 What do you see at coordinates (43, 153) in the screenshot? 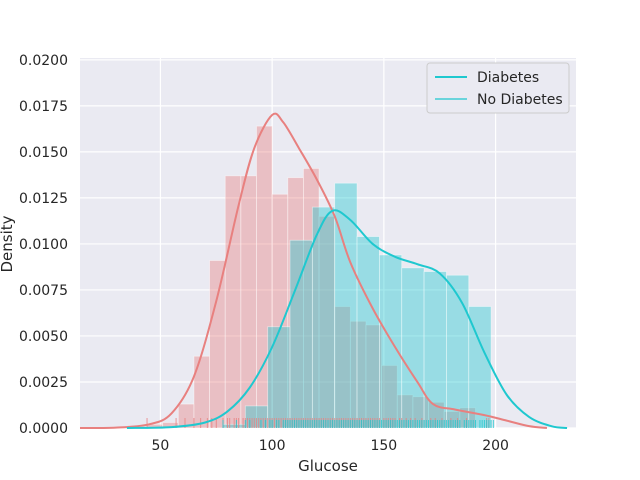
I see `y-tick-label: 0.0150` at bounding box center [43, 153].